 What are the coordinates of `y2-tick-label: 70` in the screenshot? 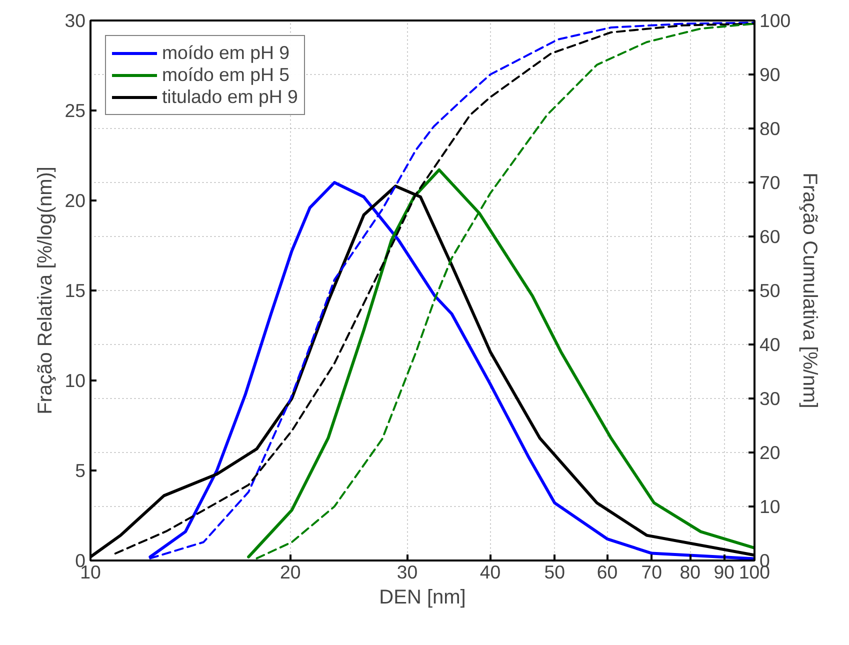 It's located at (770, 182).